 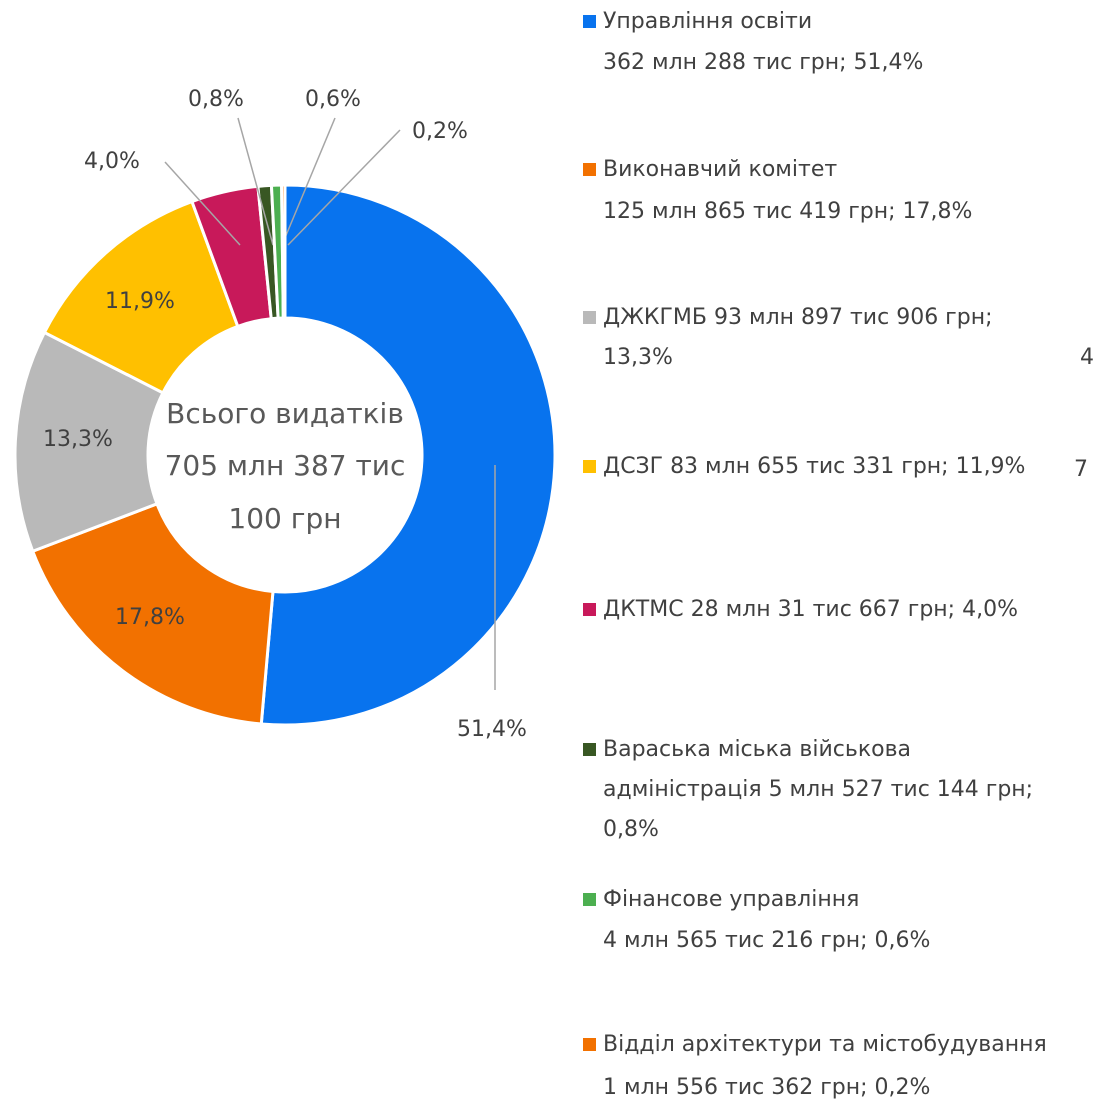 What do you see at coordinates (638, 357) in the screenshot?
I see `legend-label: 13,3%` at bounding box center [638, 357].